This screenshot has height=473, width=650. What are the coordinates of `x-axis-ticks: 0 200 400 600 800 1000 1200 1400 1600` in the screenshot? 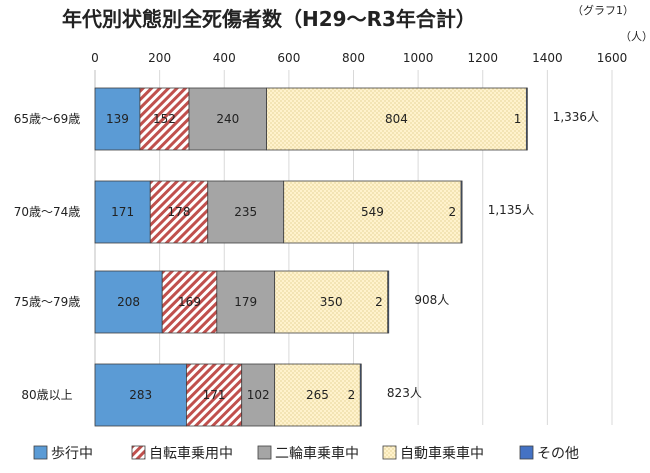 It's located at (359, 58).